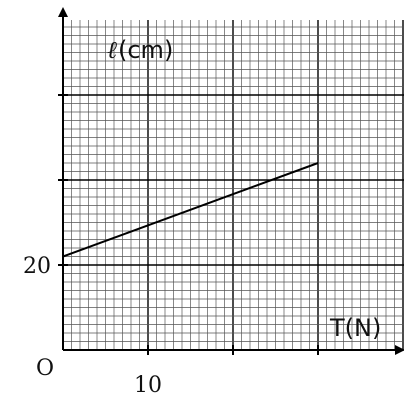 This screenshot has height=405, width=404. Describe the element at coordinates (148, 385) in the screenshot. I see `x-tick-label: 10` at that location.